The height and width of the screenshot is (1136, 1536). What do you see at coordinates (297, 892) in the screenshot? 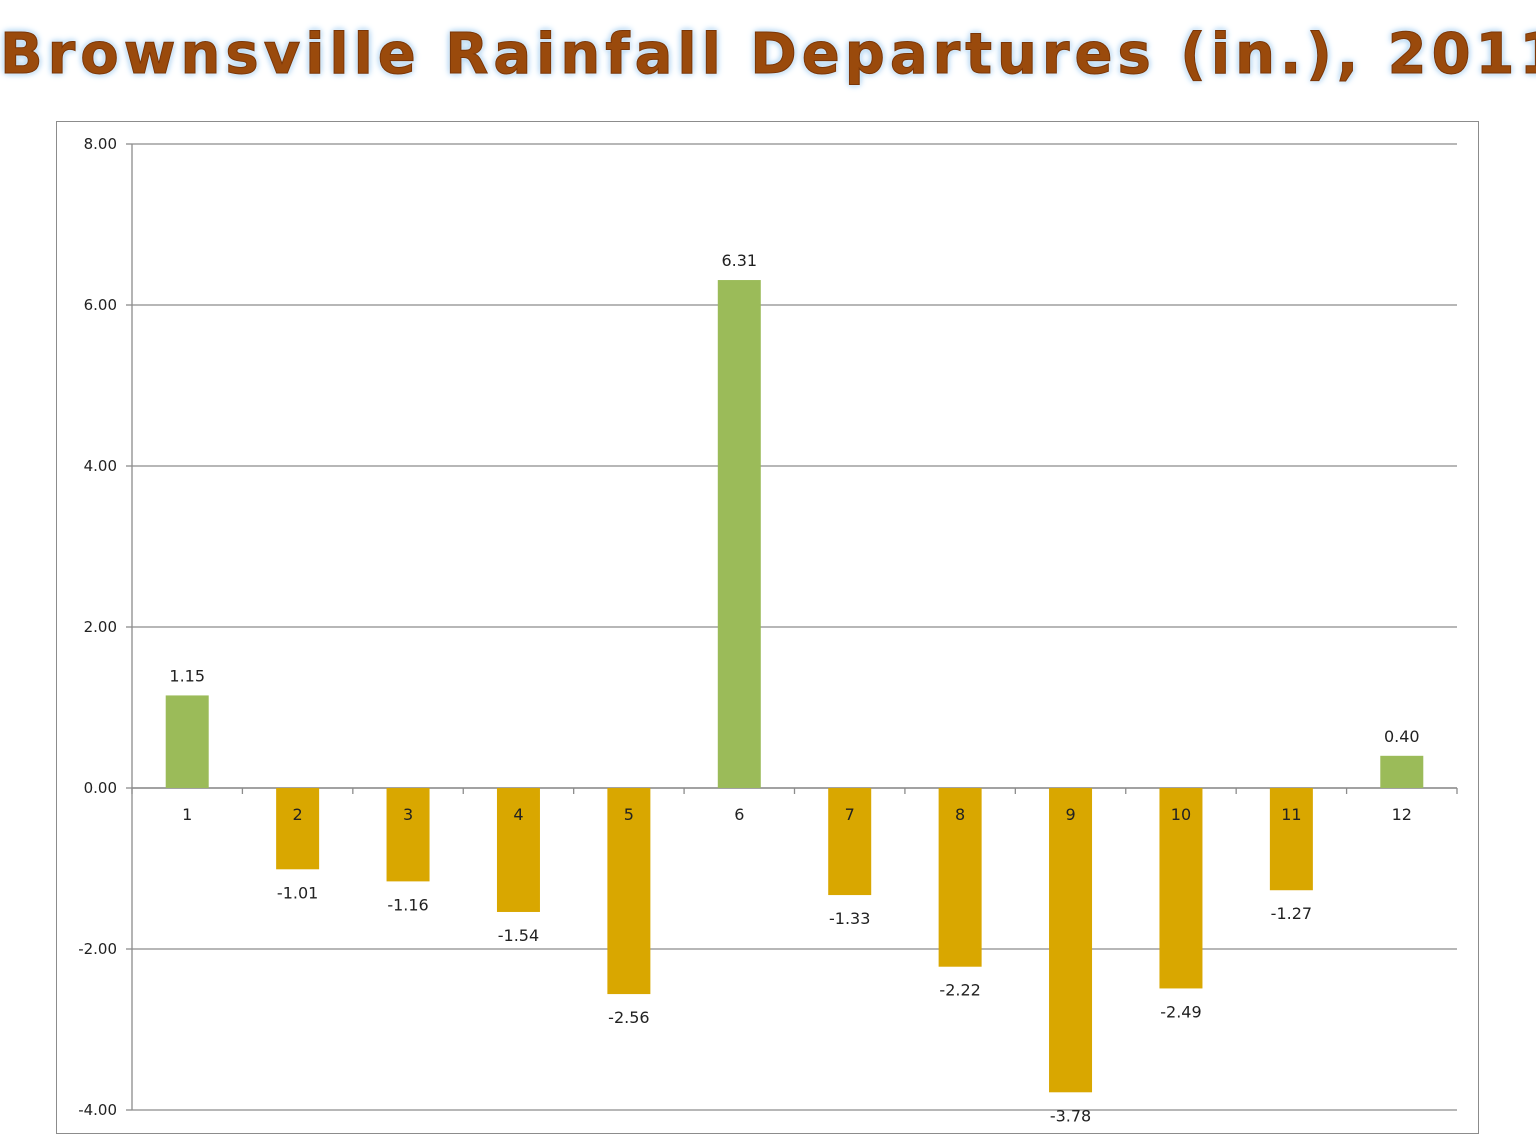
I see `data-label: -1.01` at bounding box center [297, 892].